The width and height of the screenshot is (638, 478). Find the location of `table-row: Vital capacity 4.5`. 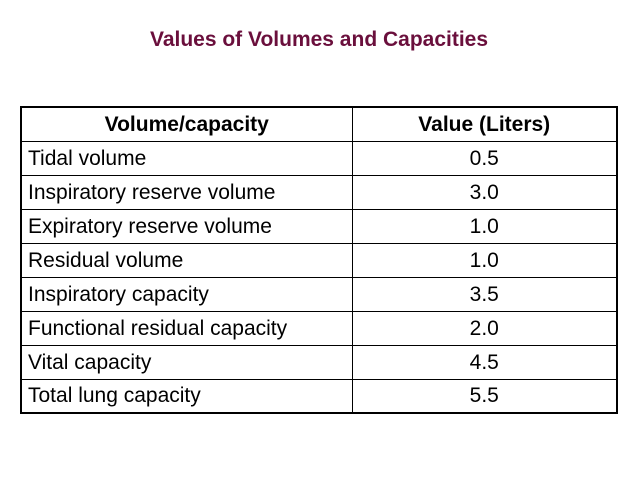

table-row: Vital capacity 4.5 is located at coordinates (319, 362).